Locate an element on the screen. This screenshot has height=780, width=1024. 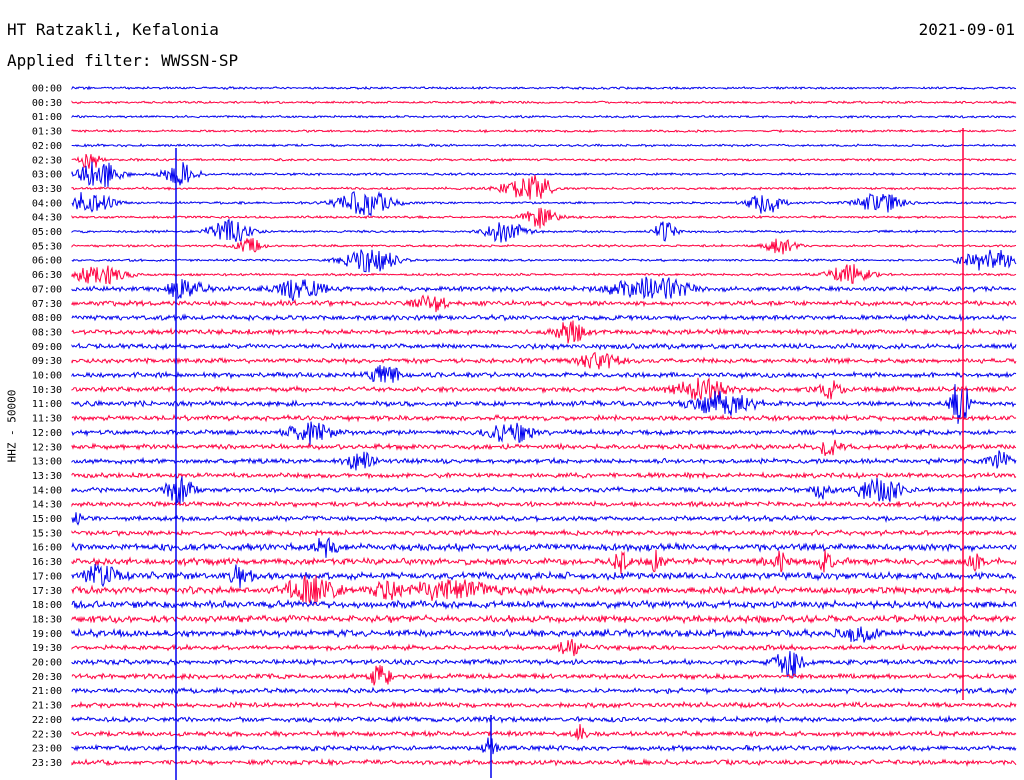
row-time-label: 17:00 is located at coordinates (47, 576).